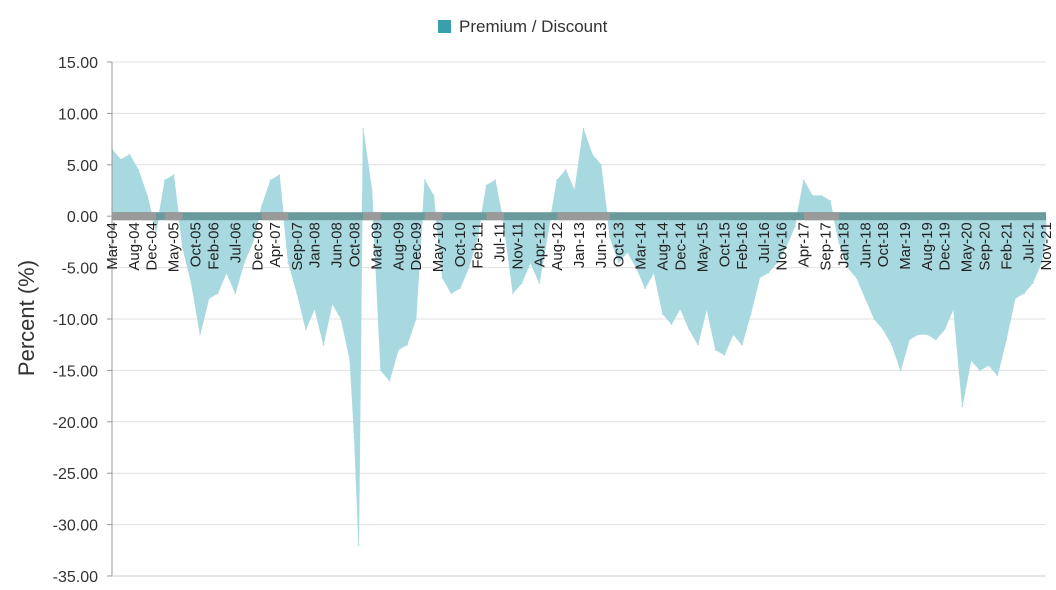 This screenshot has width=1056, height=590. What do you see at coordinates (1046, 246) in the screenshot?
I see `x-tick-label: Nov-21` at bounding box center [1046, 246].